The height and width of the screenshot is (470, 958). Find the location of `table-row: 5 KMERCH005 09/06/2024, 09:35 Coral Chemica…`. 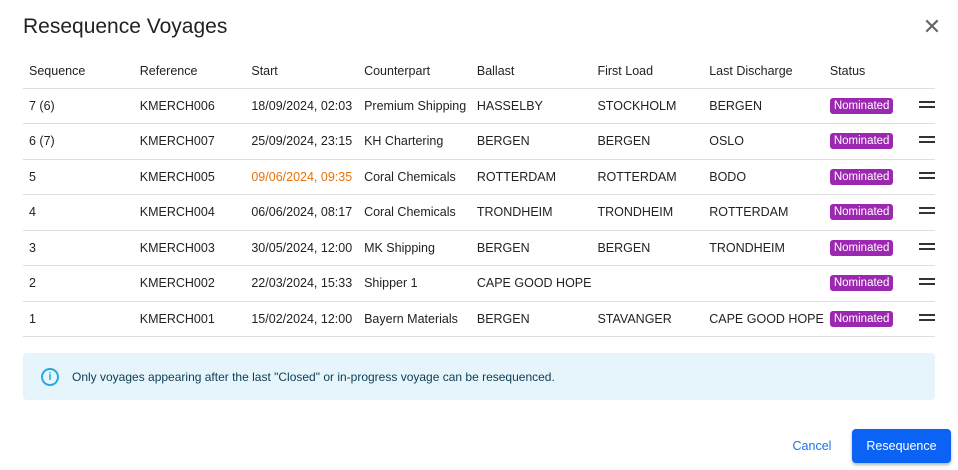

table-row: 5 KMERCH005 09/06/2024, 09:35 Coral Chemica… is located at coordinates (479, 177).